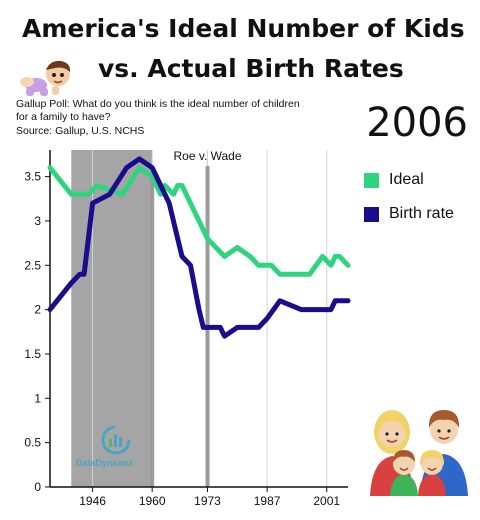 Image resolution: width=480 pixels, height=520 pixels. Describe the element at coordinates (112, 318) in the screenshot. I see `shaded-period` at that location.